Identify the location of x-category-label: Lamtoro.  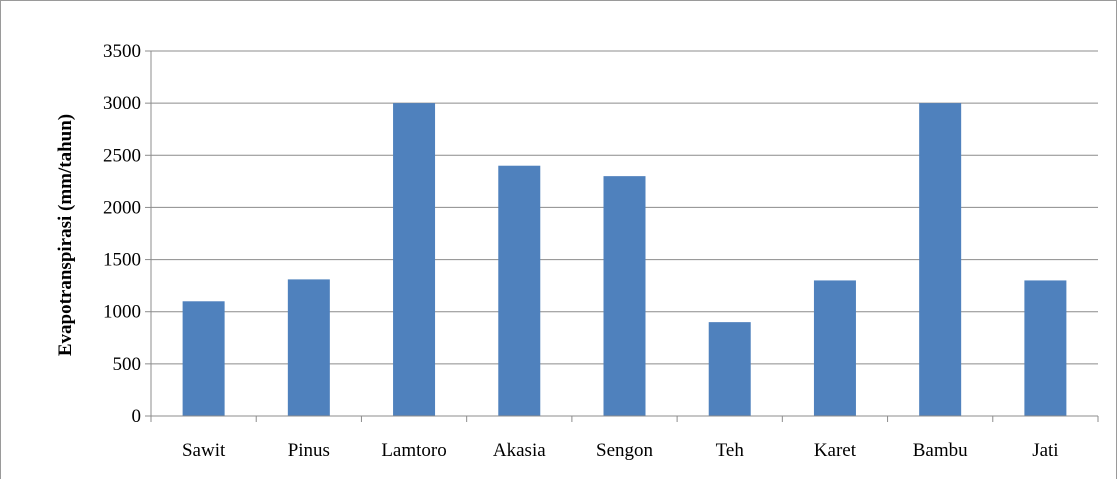
(413, 450).